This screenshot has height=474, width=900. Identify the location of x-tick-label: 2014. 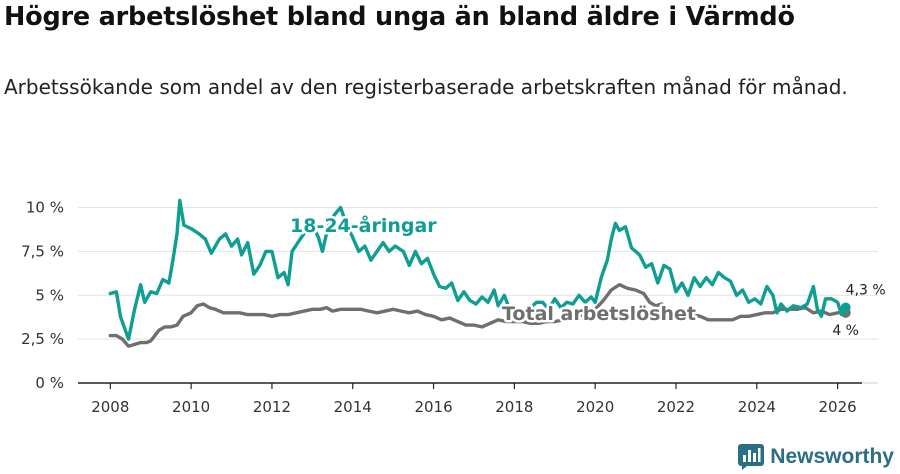
(353, 407).